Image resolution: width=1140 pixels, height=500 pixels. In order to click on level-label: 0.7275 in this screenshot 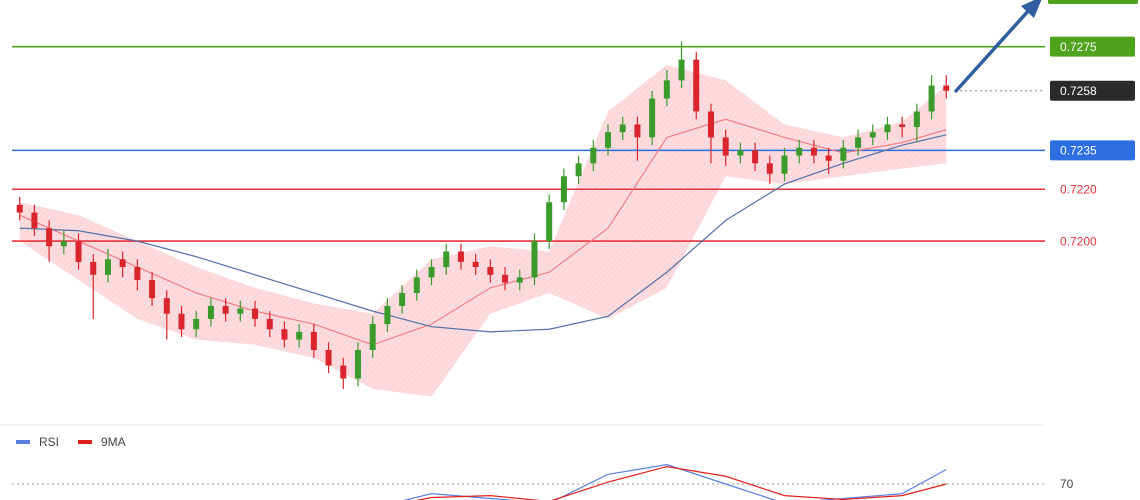, I will do `click(1078, 47)`.